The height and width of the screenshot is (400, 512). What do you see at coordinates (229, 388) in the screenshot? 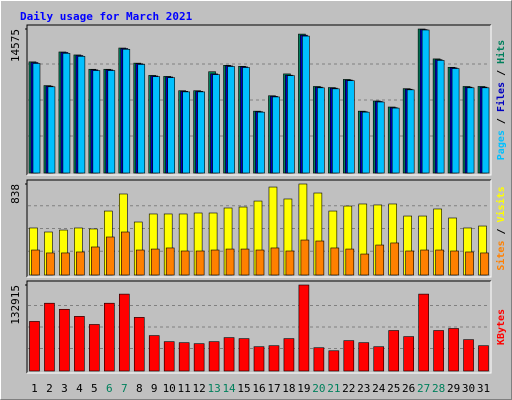
I see `x-tick-label: 14` at bounding box center [229, 388].